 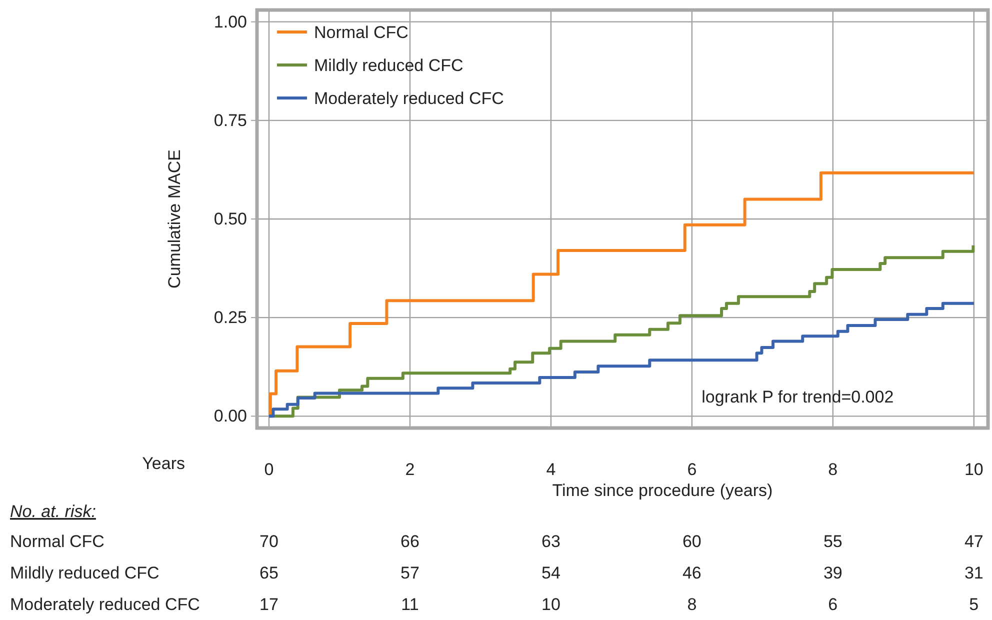 I want to click on text: 60, so click(x=692, y=541).